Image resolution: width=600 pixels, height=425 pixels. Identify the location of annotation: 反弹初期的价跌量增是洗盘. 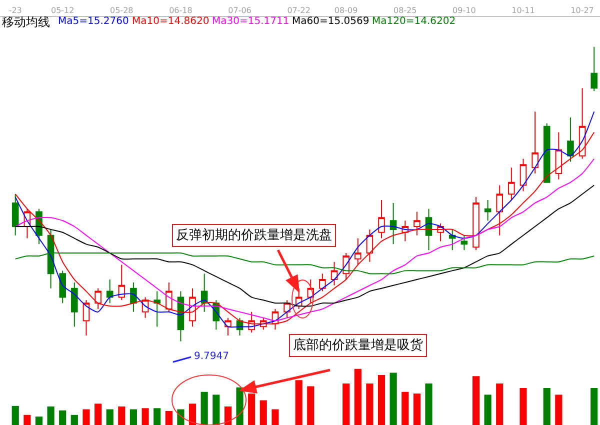
(254, 235).